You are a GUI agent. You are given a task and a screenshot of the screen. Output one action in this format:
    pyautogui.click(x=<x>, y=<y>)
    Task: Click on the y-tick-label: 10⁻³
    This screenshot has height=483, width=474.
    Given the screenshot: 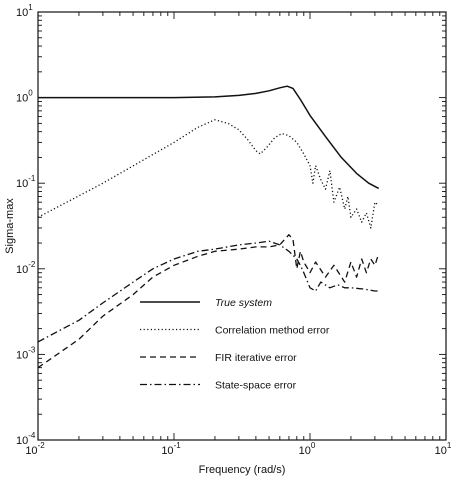 What is the action you would take?
    pyautogui.click(x=26, y=353)
    